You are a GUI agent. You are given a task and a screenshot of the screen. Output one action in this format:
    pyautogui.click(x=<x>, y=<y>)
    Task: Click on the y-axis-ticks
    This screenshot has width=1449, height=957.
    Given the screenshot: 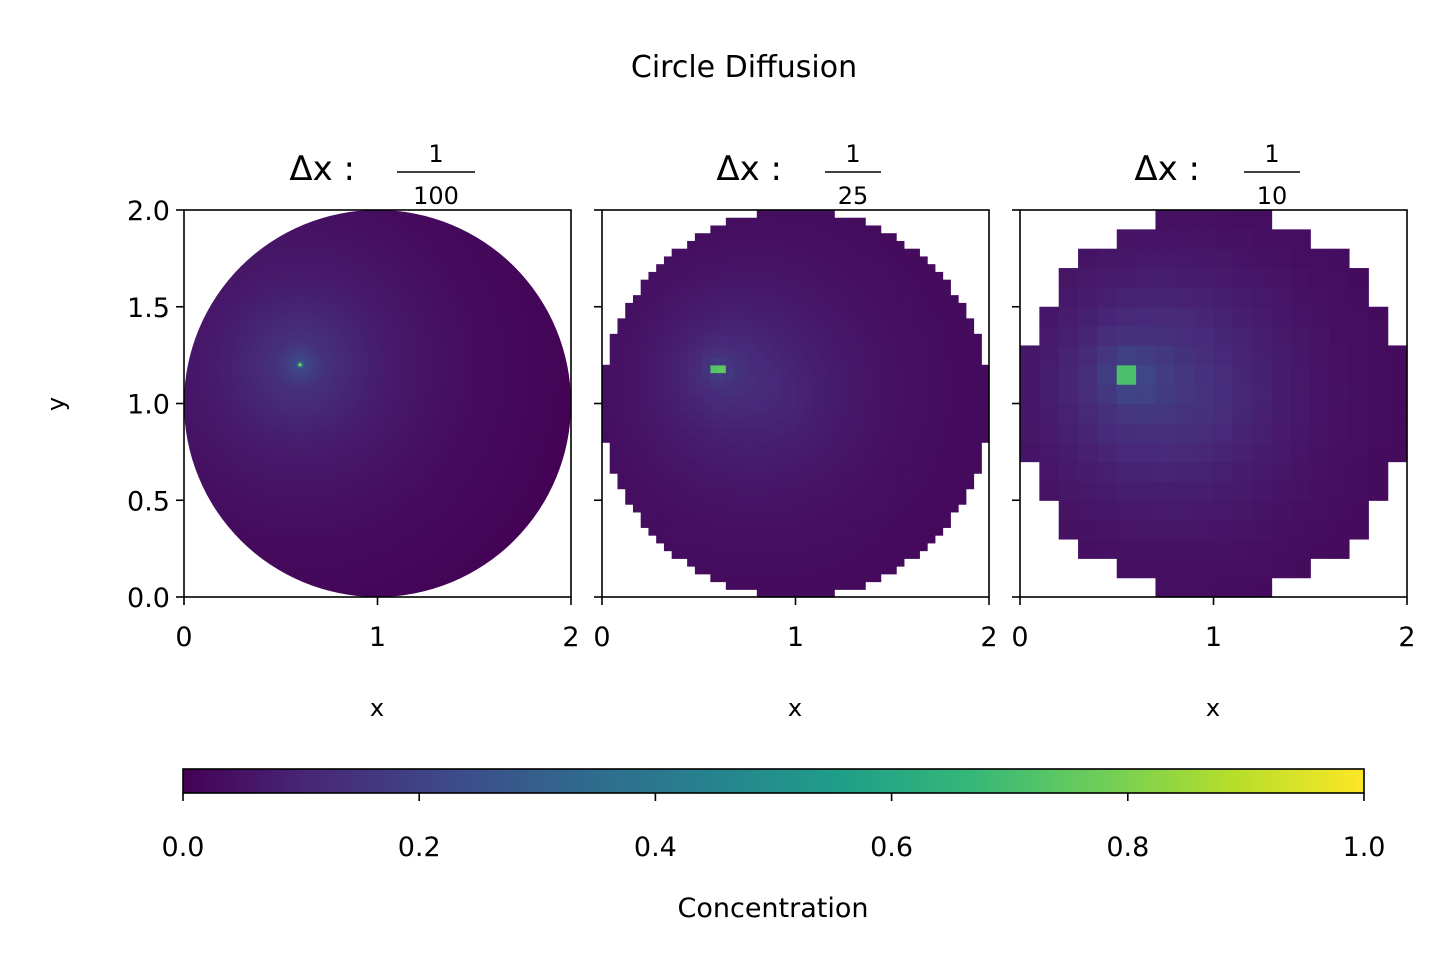 What is the action you would take?
    pyautogui.click(x=1016, y=403)
    